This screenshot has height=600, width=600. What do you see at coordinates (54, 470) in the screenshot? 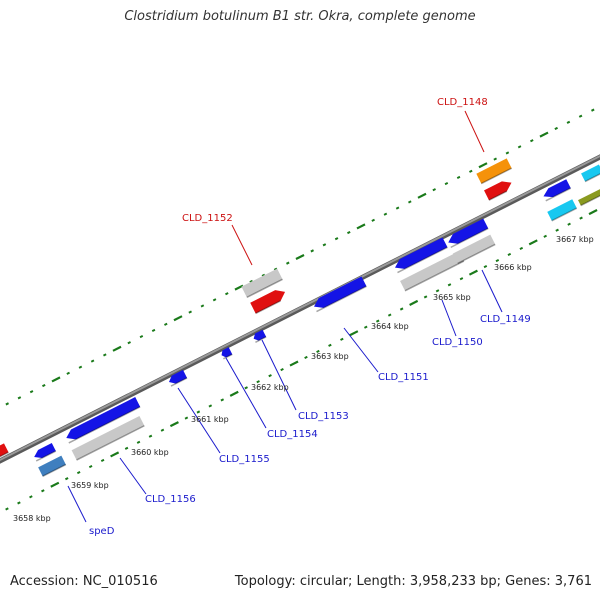
I see `gene-speD-shadow` at bounding box center [54, 470].